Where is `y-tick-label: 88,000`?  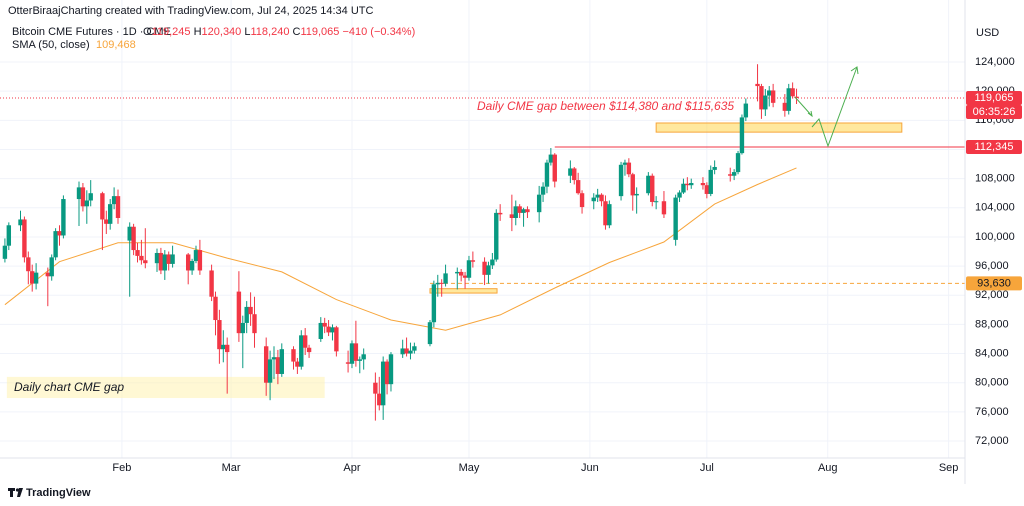
y-tick-label: 88,000 is located at coordinates (992, 324).